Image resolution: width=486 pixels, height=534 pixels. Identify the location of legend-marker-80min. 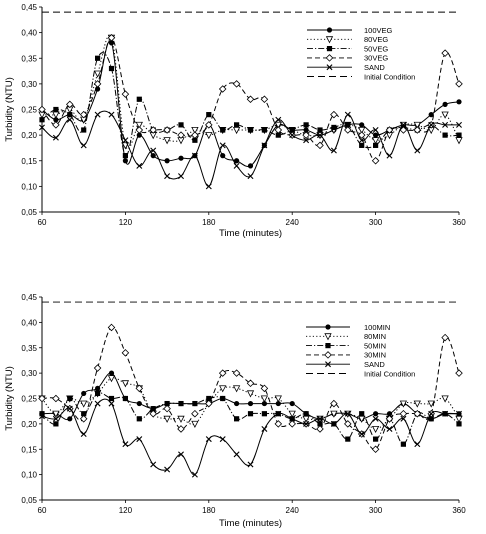
(328, 337).